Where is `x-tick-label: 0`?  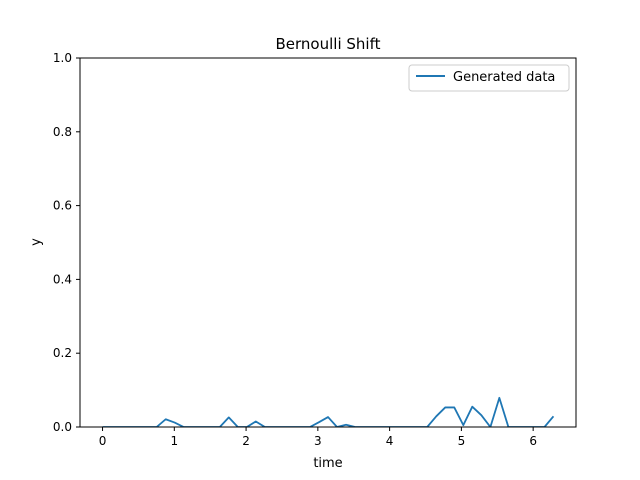
x-tick-label: 0 is located at coordinates (103, 441).